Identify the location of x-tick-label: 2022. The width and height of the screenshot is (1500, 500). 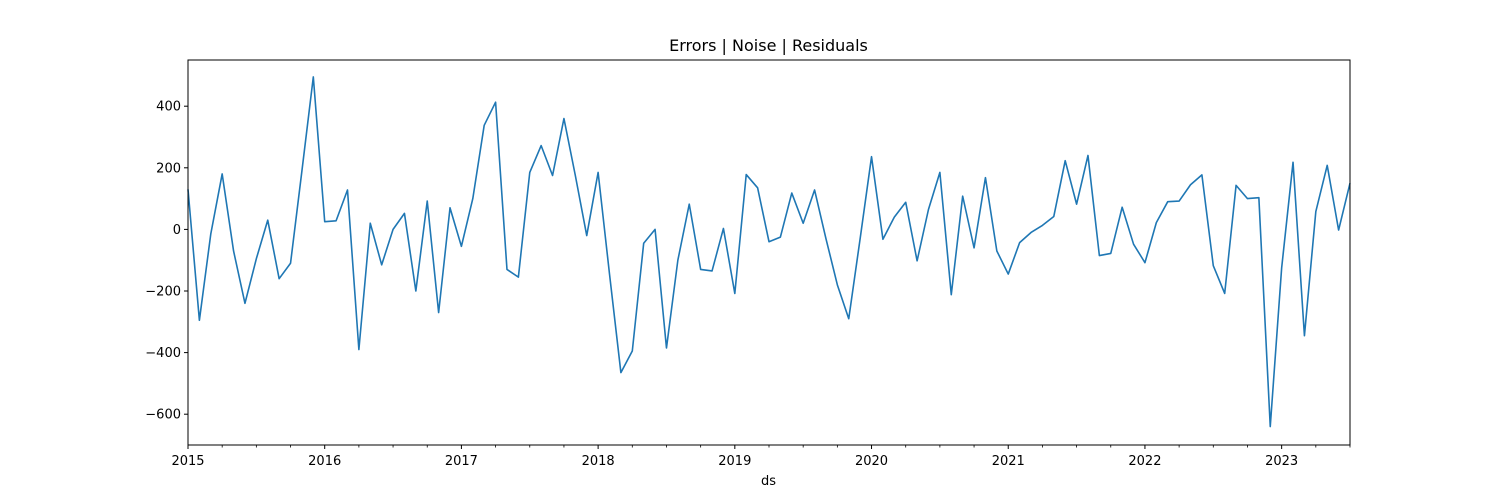
(1144, 461).